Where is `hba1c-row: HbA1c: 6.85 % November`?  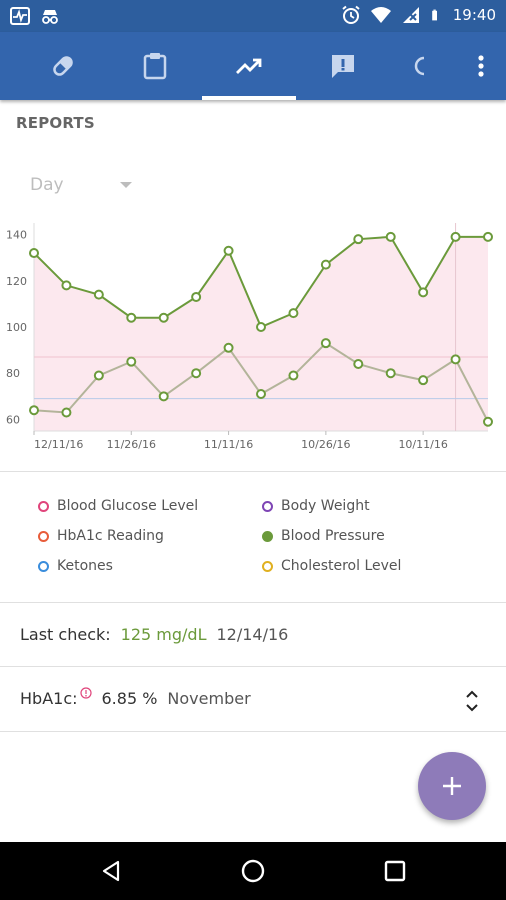
hba1c-row: HbA1c: 6.85 % November is located at coordinates (135, 697).